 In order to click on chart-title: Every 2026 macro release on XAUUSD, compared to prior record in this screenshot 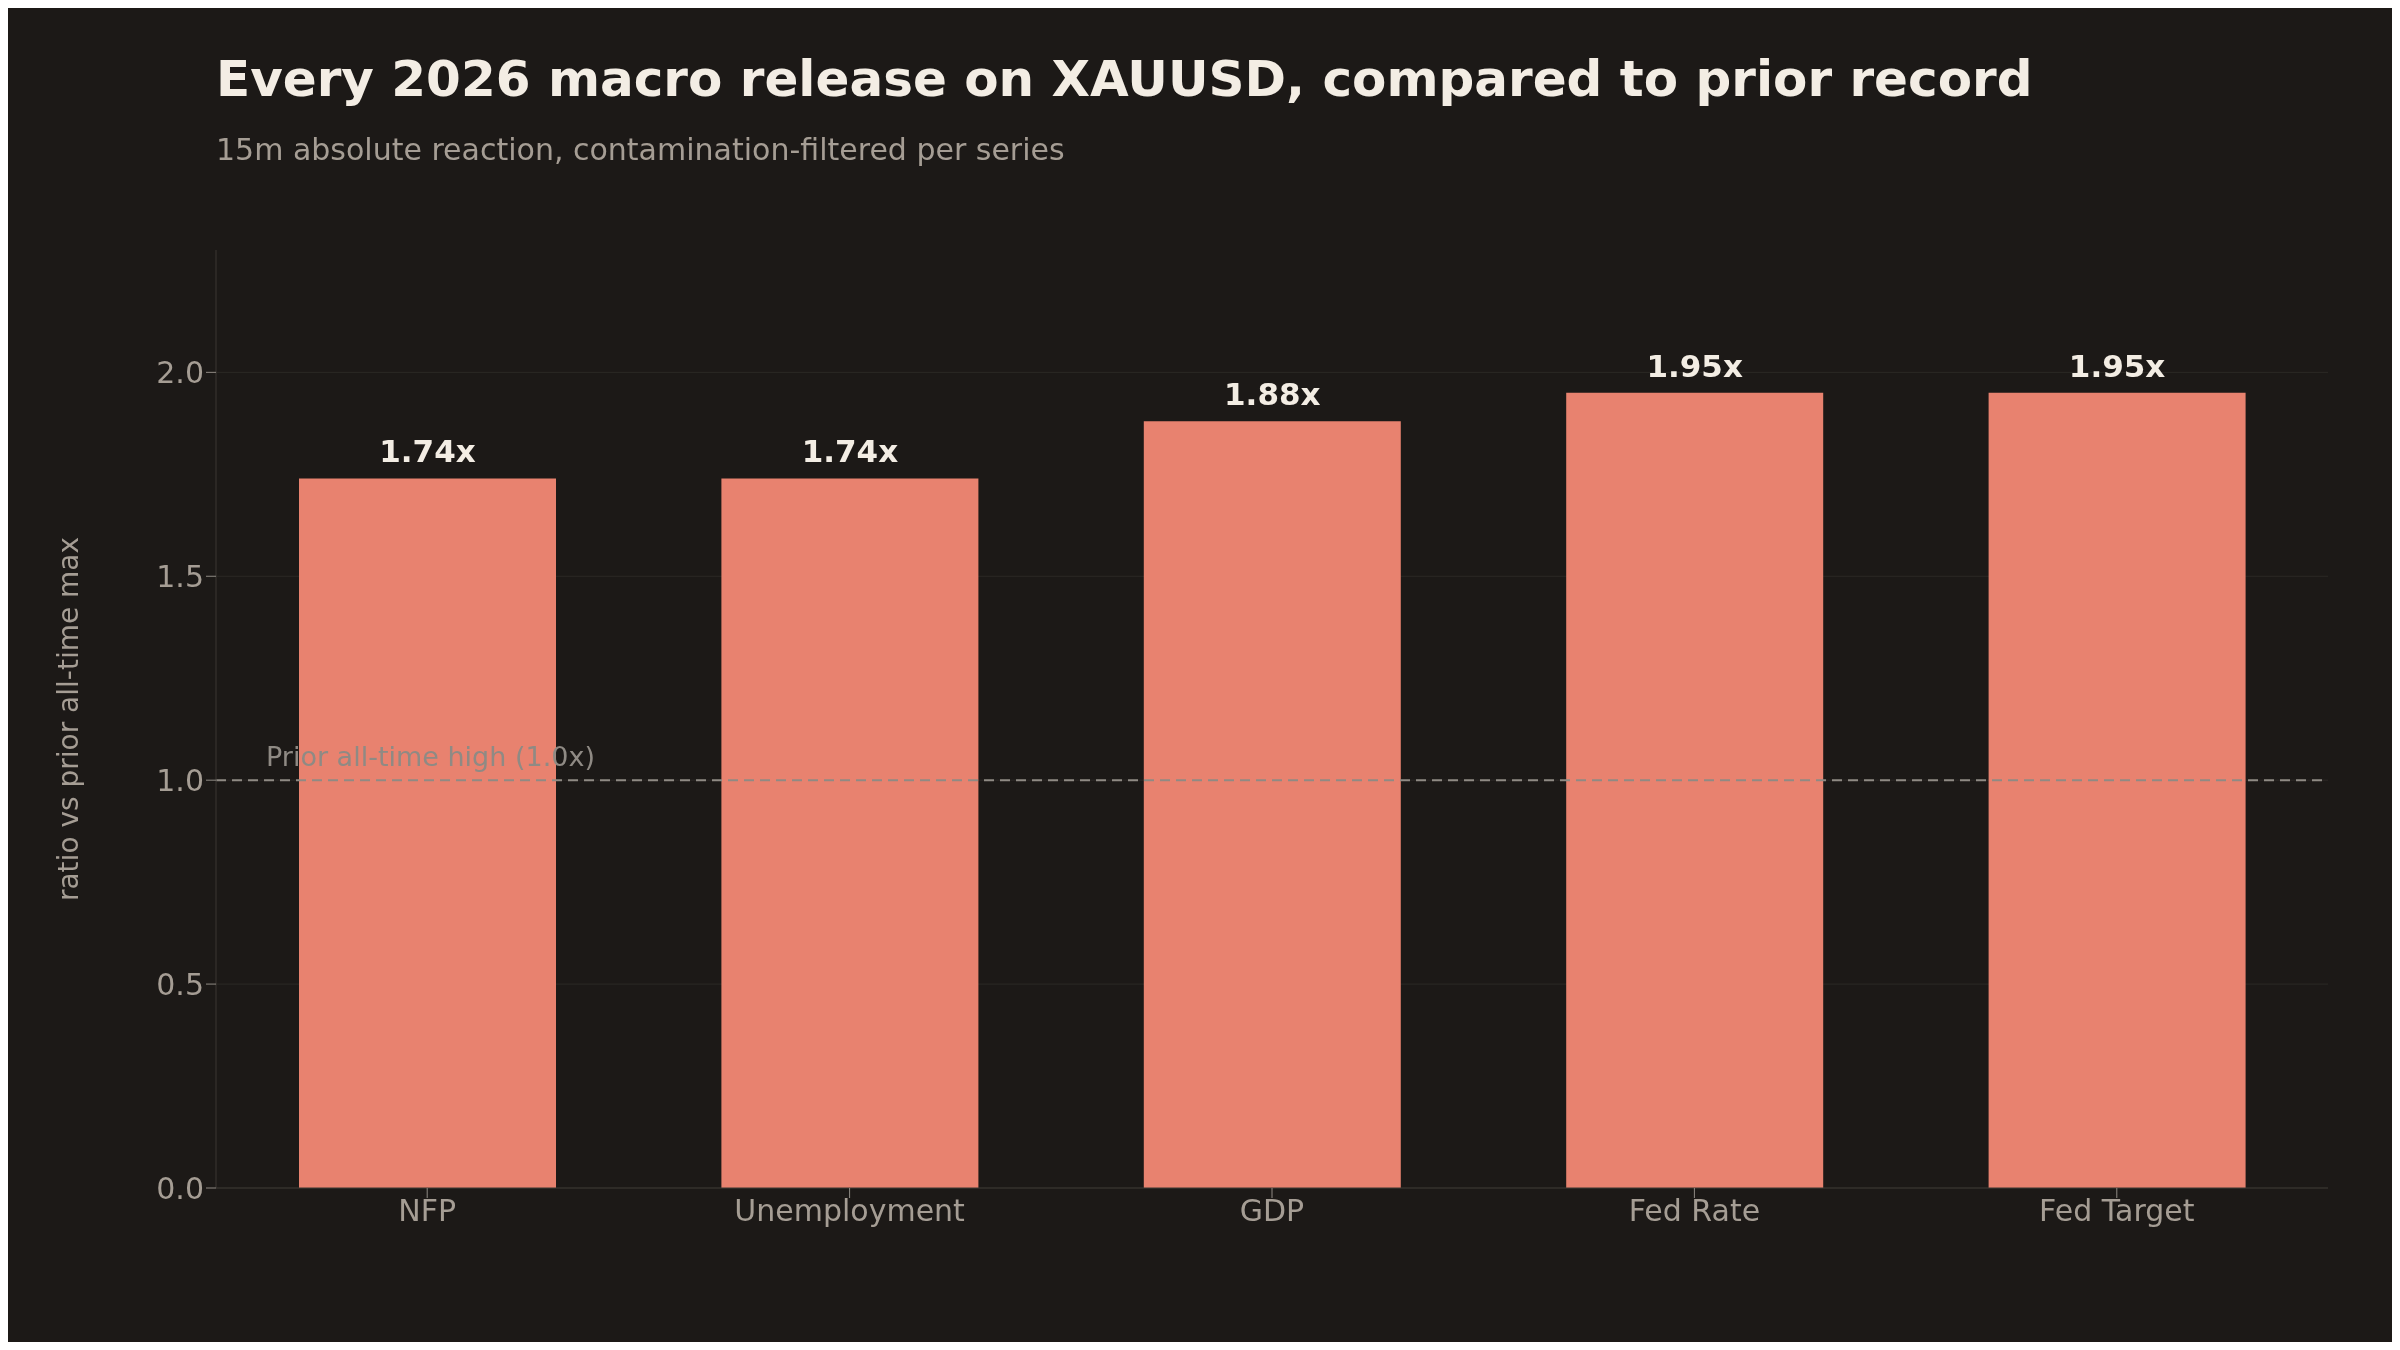, I will do `click(1124, 79)`.